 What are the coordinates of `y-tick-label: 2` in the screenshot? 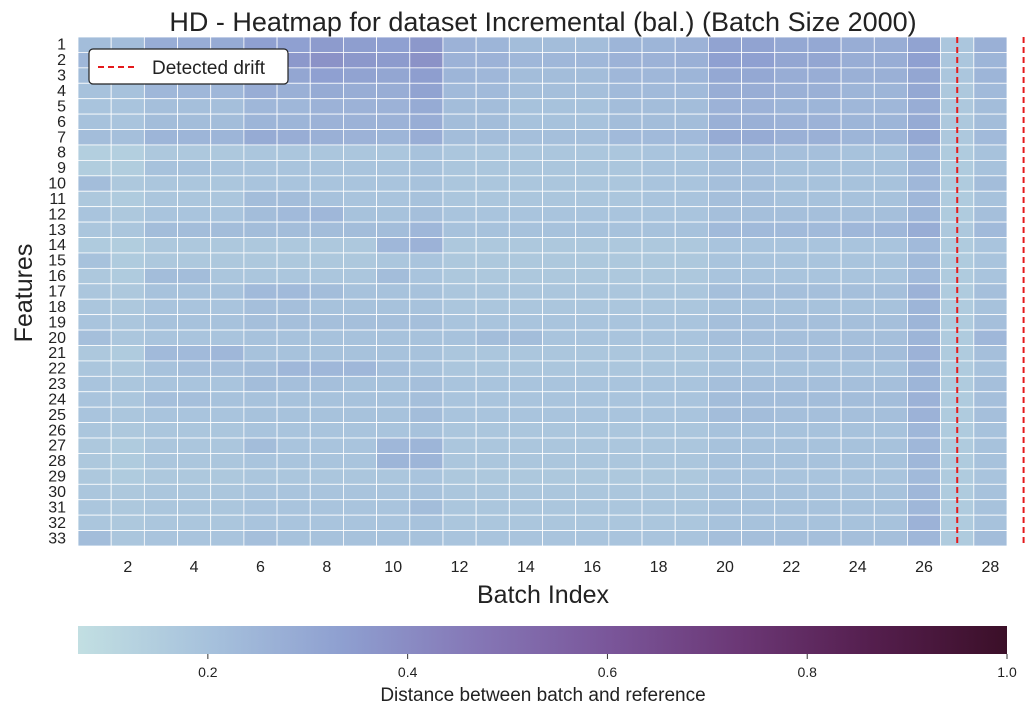 It's located at (61, 60).